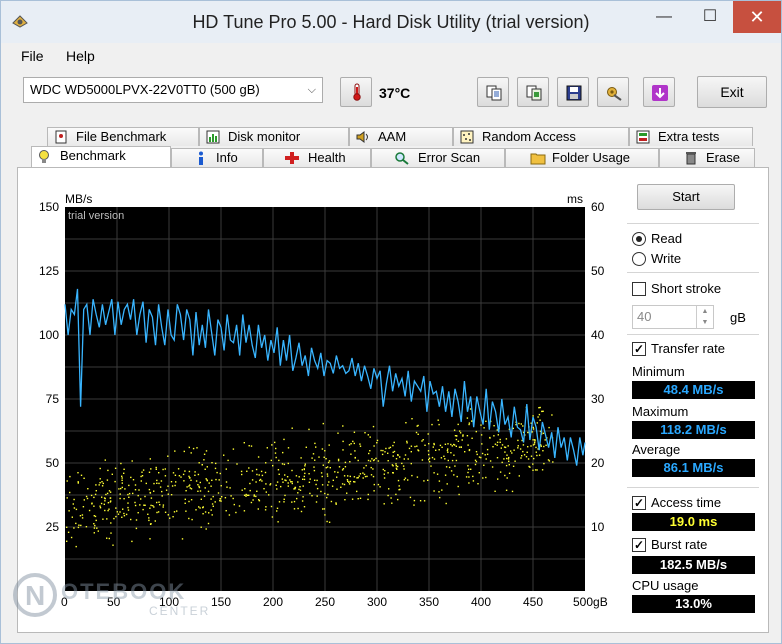  I want to click on download-button, so click(659, 92).